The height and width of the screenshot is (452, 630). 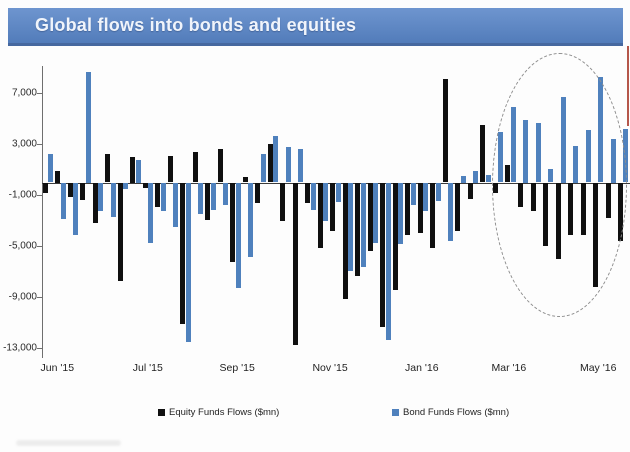 What do you see at coordinates (196, 25) in the screenshot?
I see `page-title: Global flows into bonds and equities` at bounding box center [196, 25].